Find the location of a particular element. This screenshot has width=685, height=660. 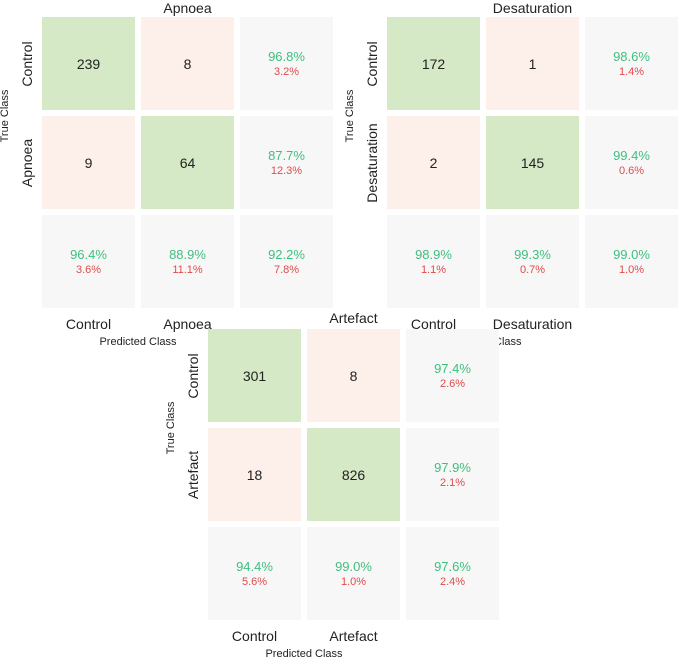

matrix-cell-r2-c1: 99.0% 1.0% is located at coordinates (353, 573).